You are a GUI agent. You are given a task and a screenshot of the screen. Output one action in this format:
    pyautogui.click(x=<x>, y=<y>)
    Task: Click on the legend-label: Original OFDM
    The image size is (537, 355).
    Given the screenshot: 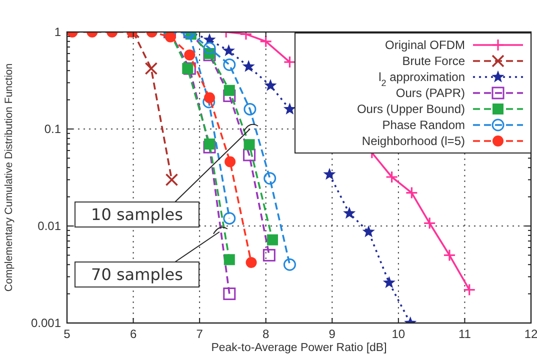 What is the action you would take?
    pyautogui.click(x=424, y=45)
    